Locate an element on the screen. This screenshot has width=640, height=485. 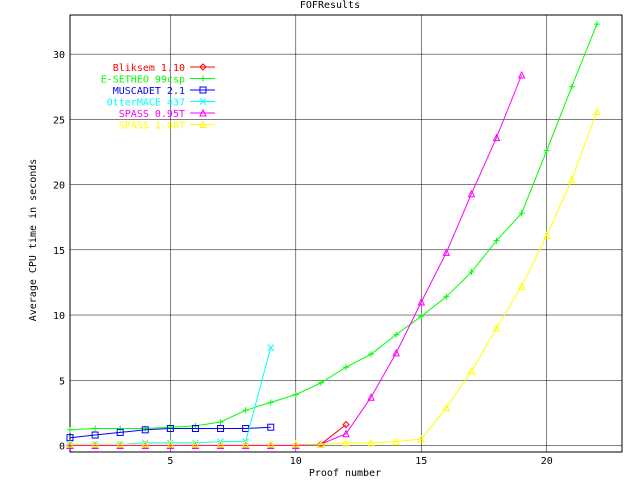
y-tick-label: 15 is located at coordinates (59, 251).